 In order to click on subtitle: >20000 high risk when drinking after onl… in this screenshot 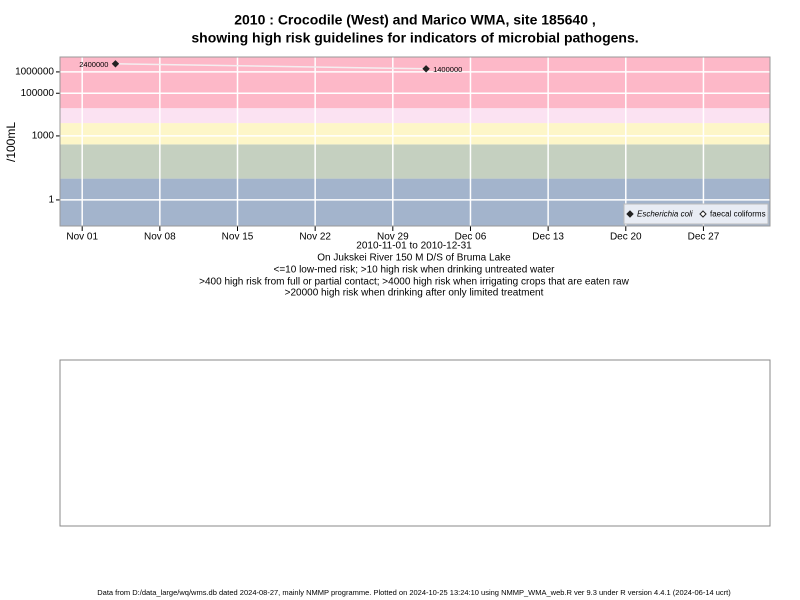, I will do `click(414, 293)`.